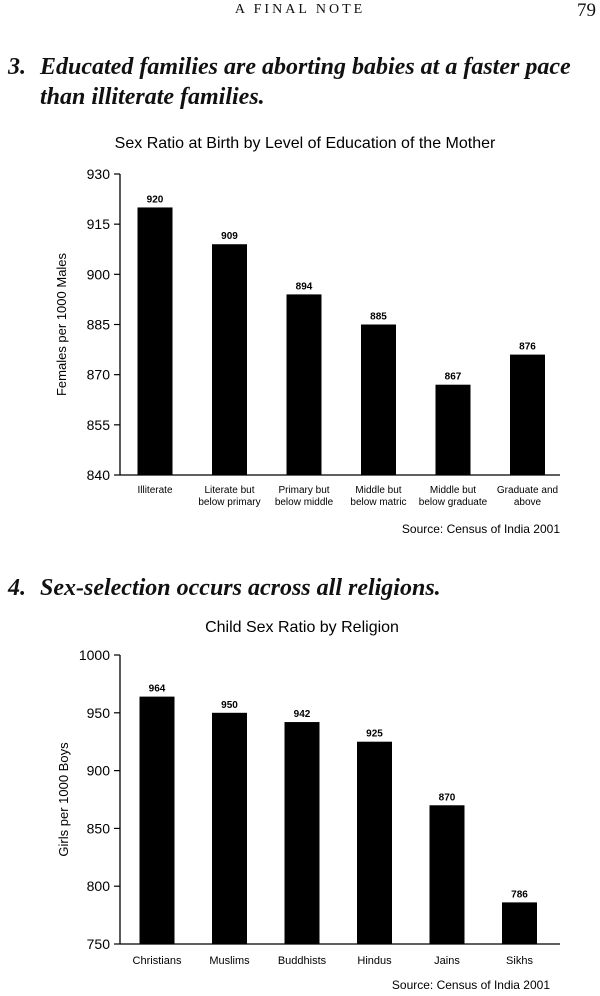  I want to click on data-label: 920, so click(155, 199).